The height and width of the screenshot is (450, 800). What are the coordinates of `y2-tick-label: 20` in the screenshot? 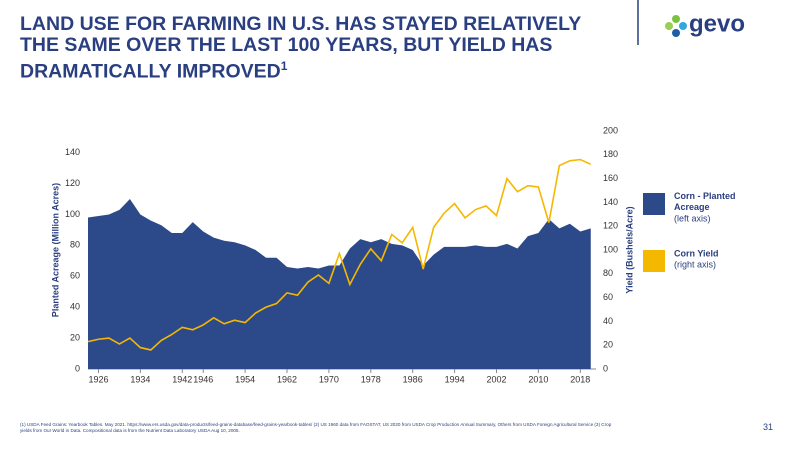 It's located at (608, 345).